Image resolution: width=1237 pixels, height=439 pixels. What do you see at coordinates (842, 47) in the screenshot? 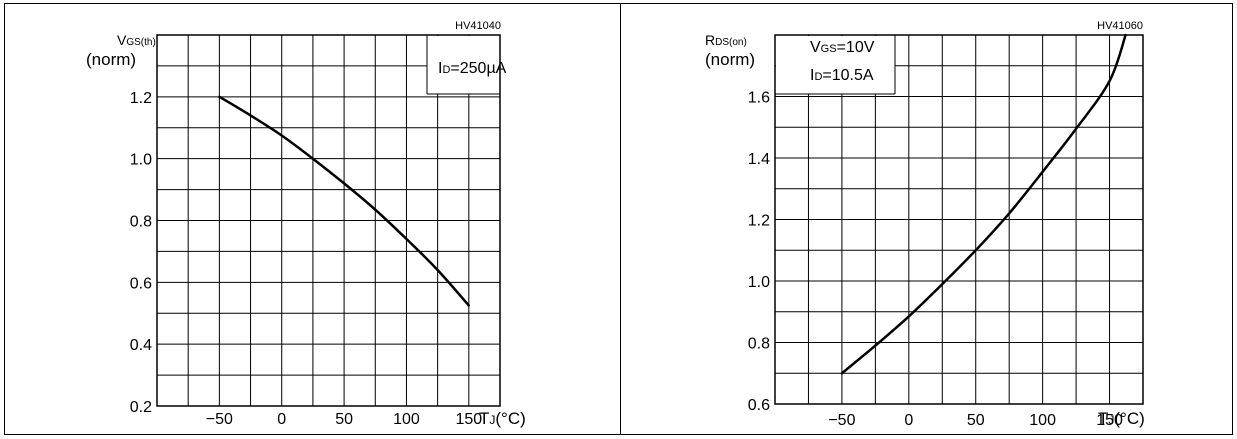
I see `annotation-text: VGS=10V` at bounding box center [842, 47].